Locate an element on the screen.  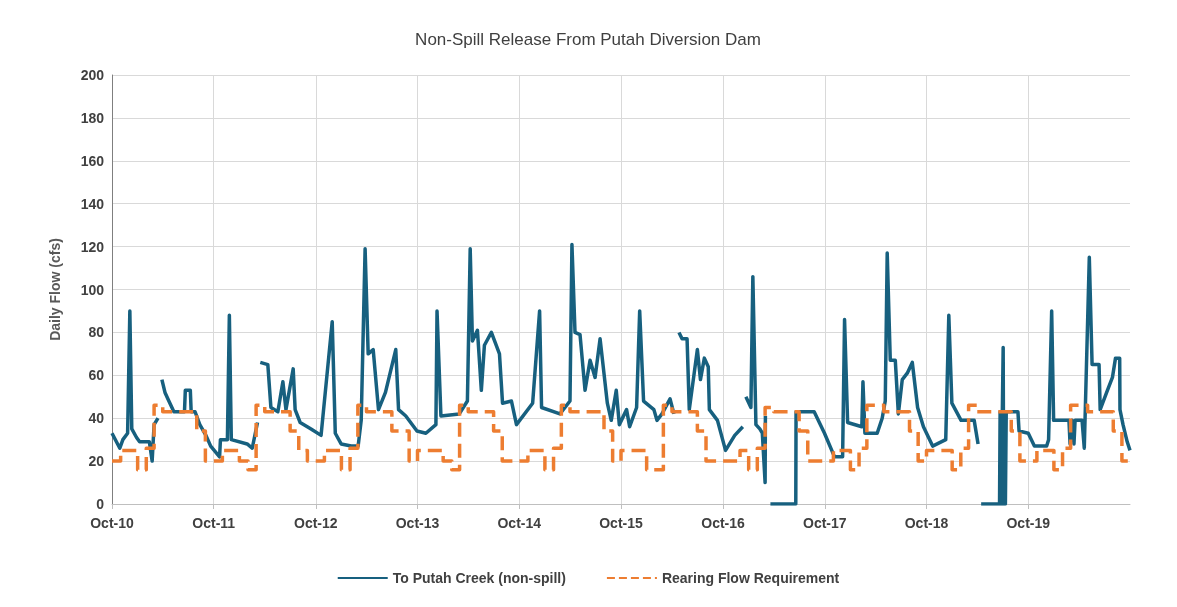
x-tick-label: Oct-14 is located at coordinates (519, 523).